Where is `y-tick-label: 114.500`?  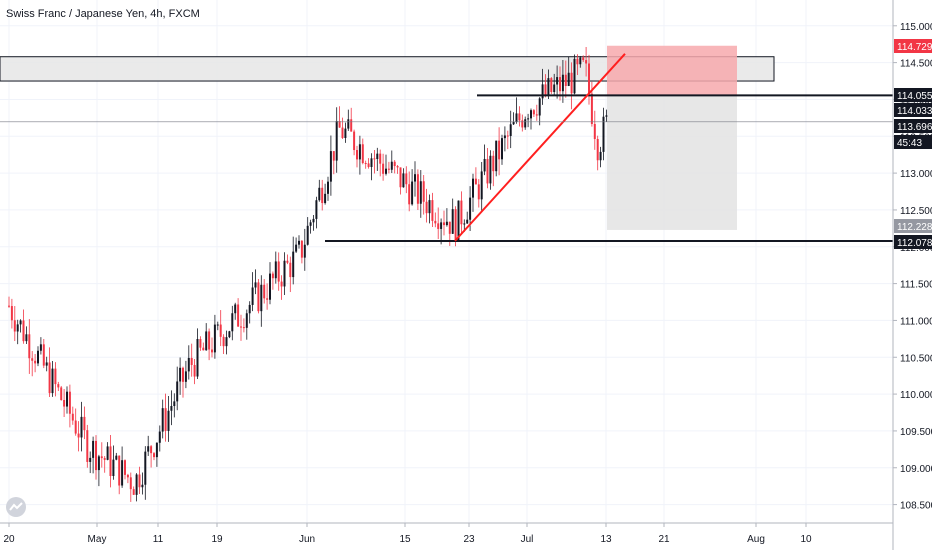 y-tick-label: 114.500 is located at coordinates (916, 64).